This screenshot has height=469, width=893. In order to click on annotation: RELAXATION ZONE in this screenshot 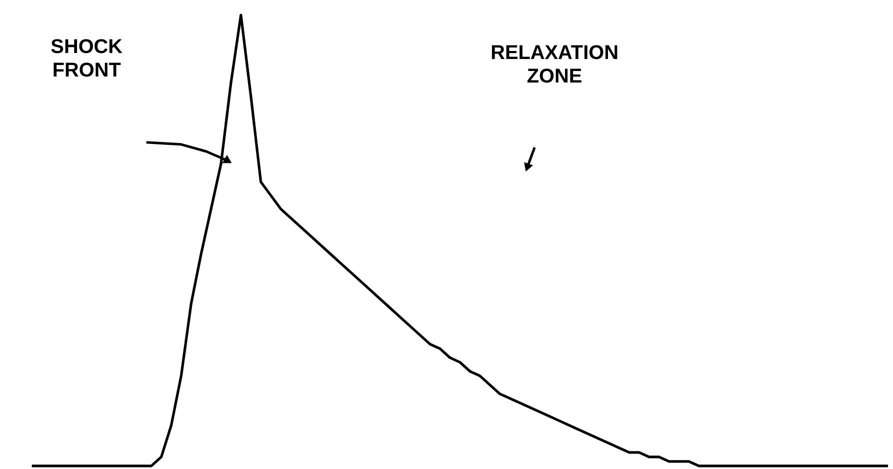, I will do `click(554, 65)`.